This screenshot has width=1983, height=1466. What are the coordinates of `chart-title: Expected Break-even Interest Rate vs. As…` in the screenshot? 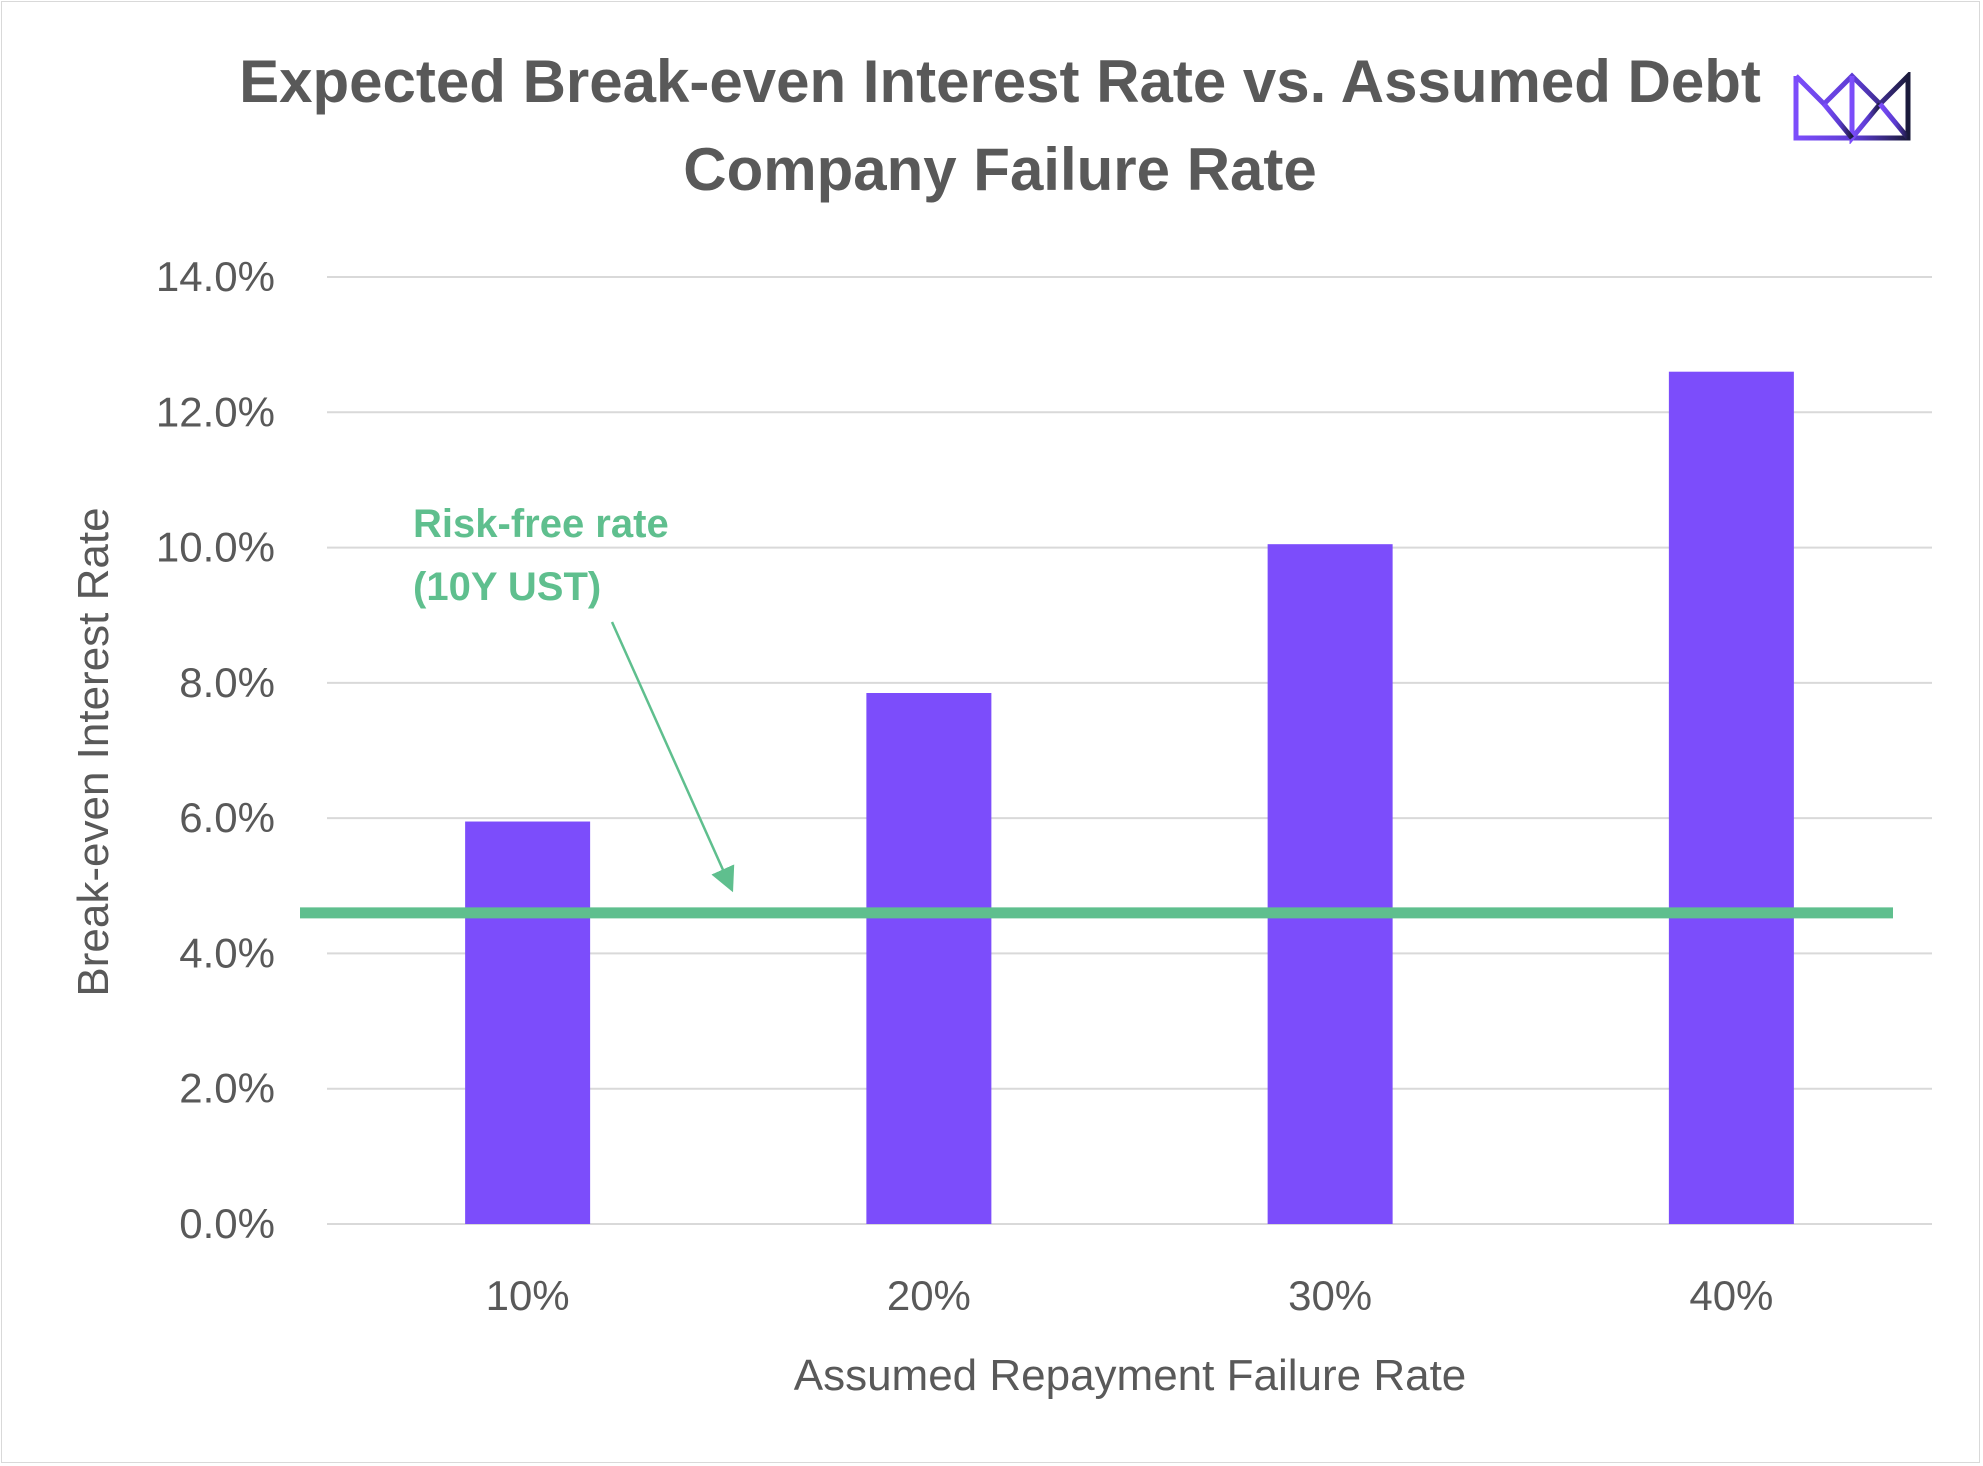 It's located at (1000, 125).